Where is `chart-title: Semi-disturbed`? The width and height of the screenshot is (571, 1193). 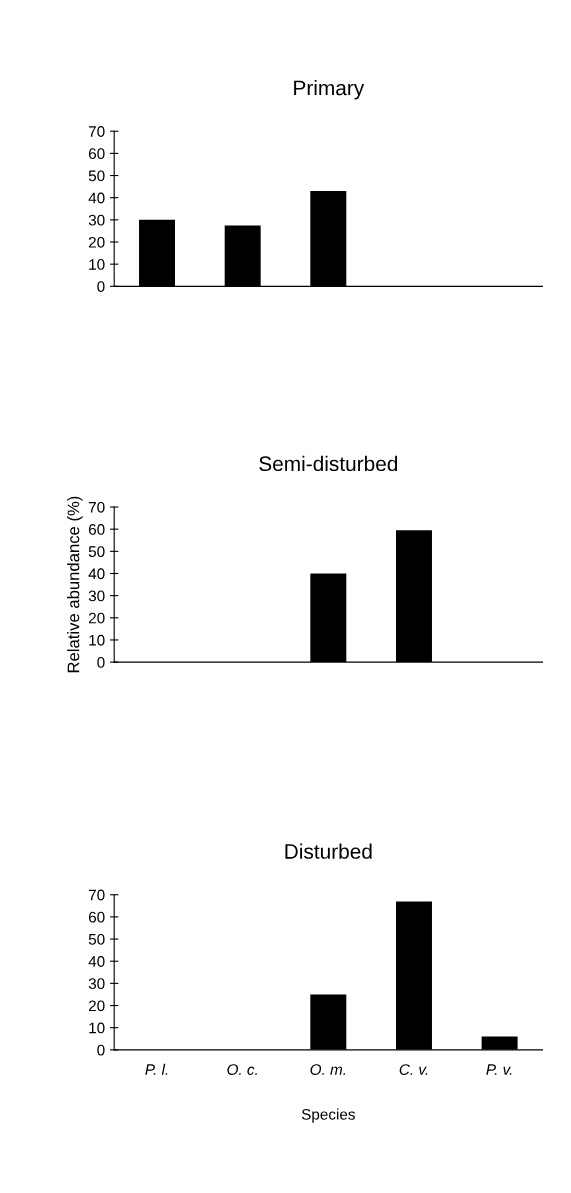 chart-title: Semi-disturbed is located at coordinates (328, 463).